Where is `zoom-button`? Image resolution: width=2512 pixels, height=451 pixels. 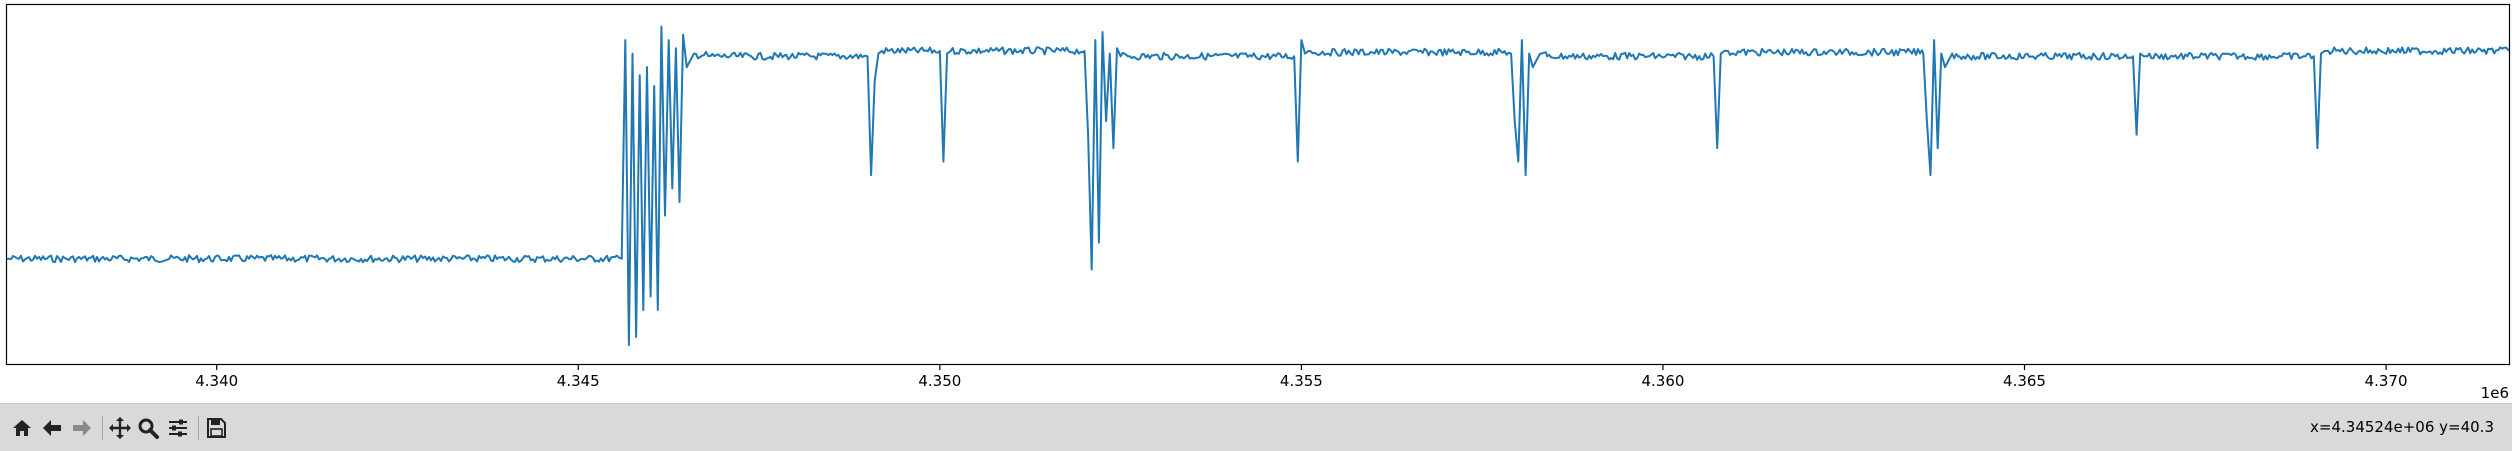 zoom-button is located at coordinates (148, 428).